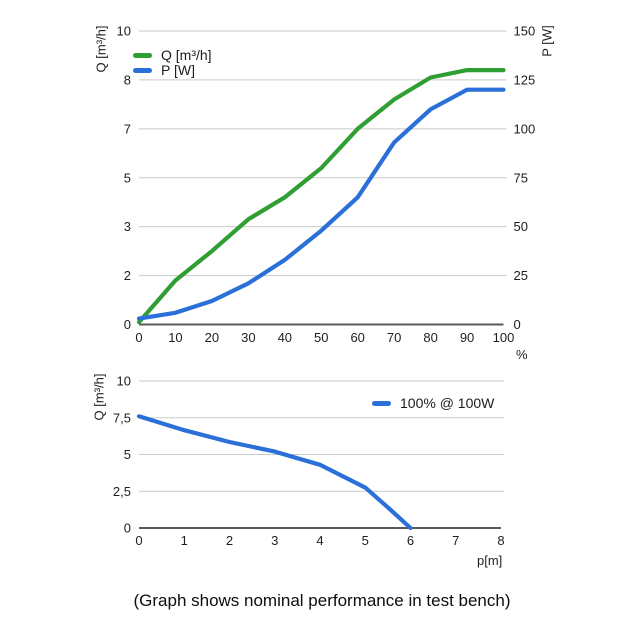 Image resolution: width=644 pixels, height=644 pixels. I want to click on x-tick-label: 7, so click(455, 540).